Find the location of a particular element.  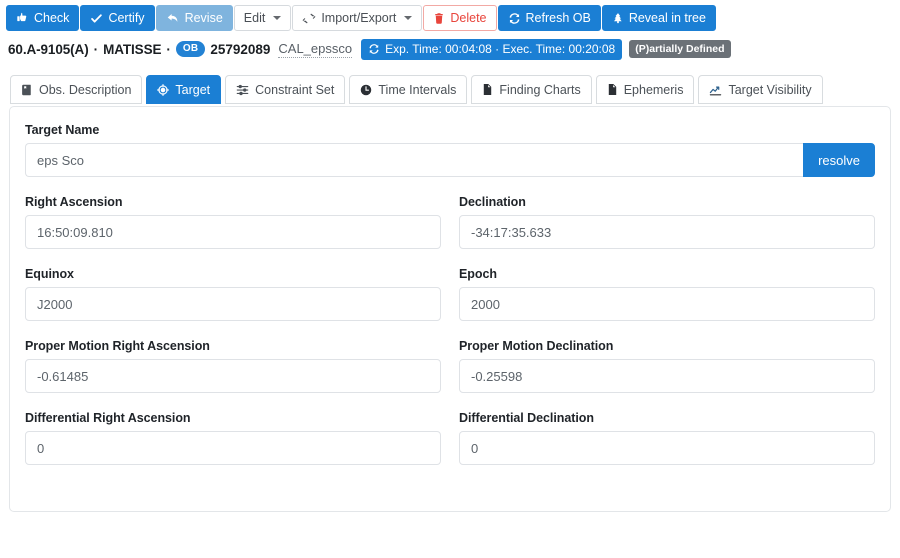

reveal-in-tree-button: Reveal in tree is located at coordinates (658, 18).